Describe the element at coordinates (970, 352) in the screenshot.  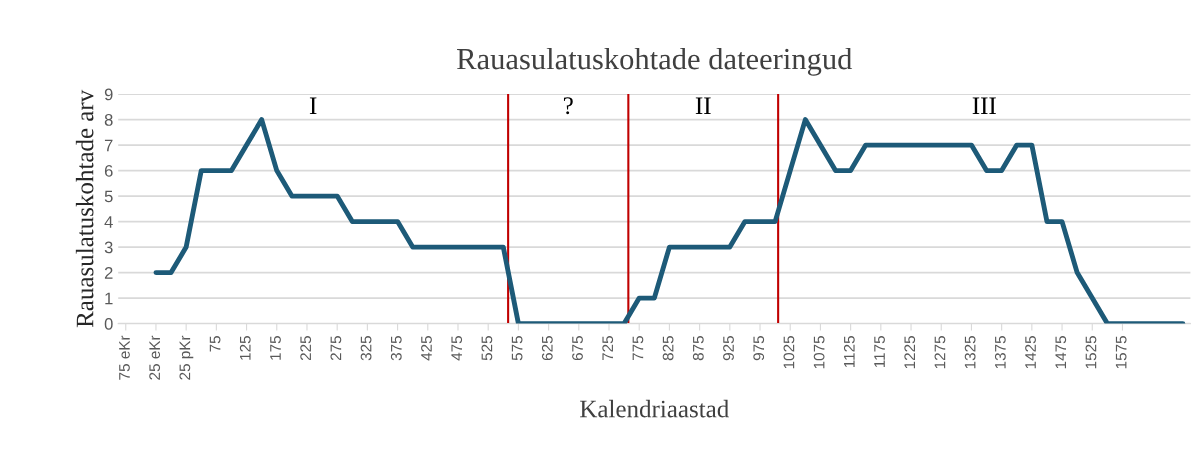
I see `x-tick-label: 1325` at that location.